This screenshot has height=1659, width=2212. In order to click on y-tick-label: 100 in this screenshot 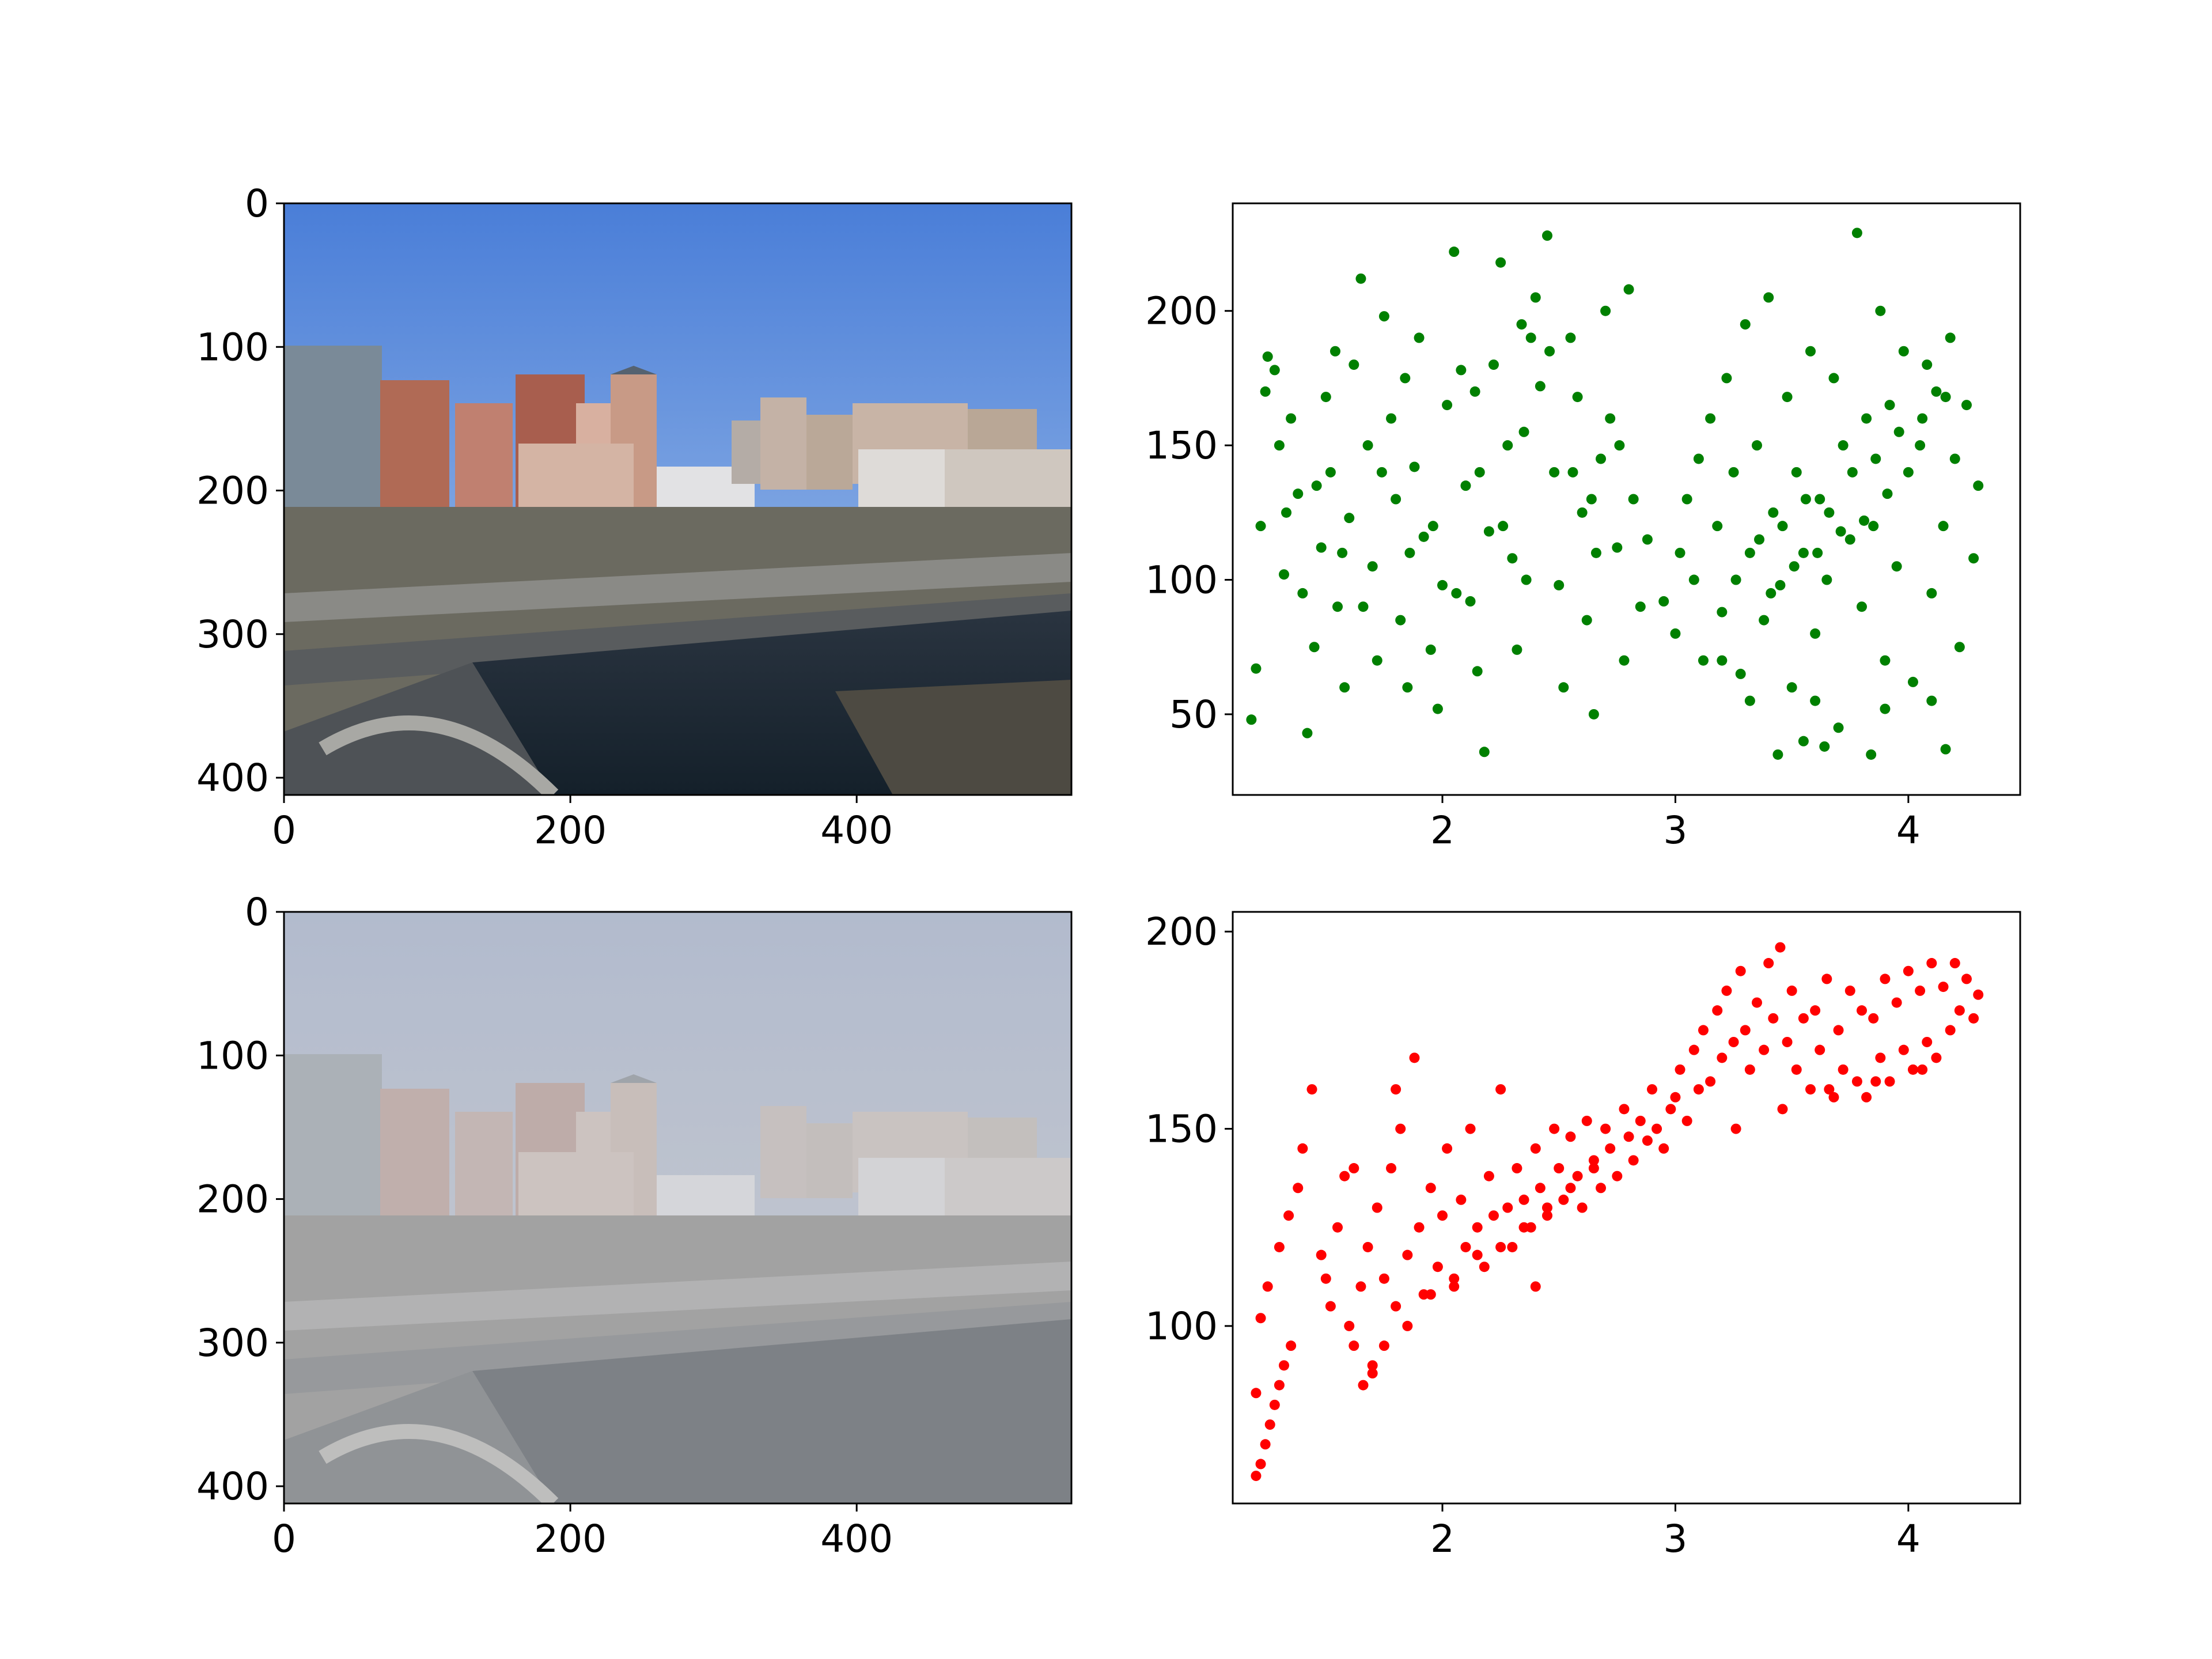, I will do `click(1181, 580)`.